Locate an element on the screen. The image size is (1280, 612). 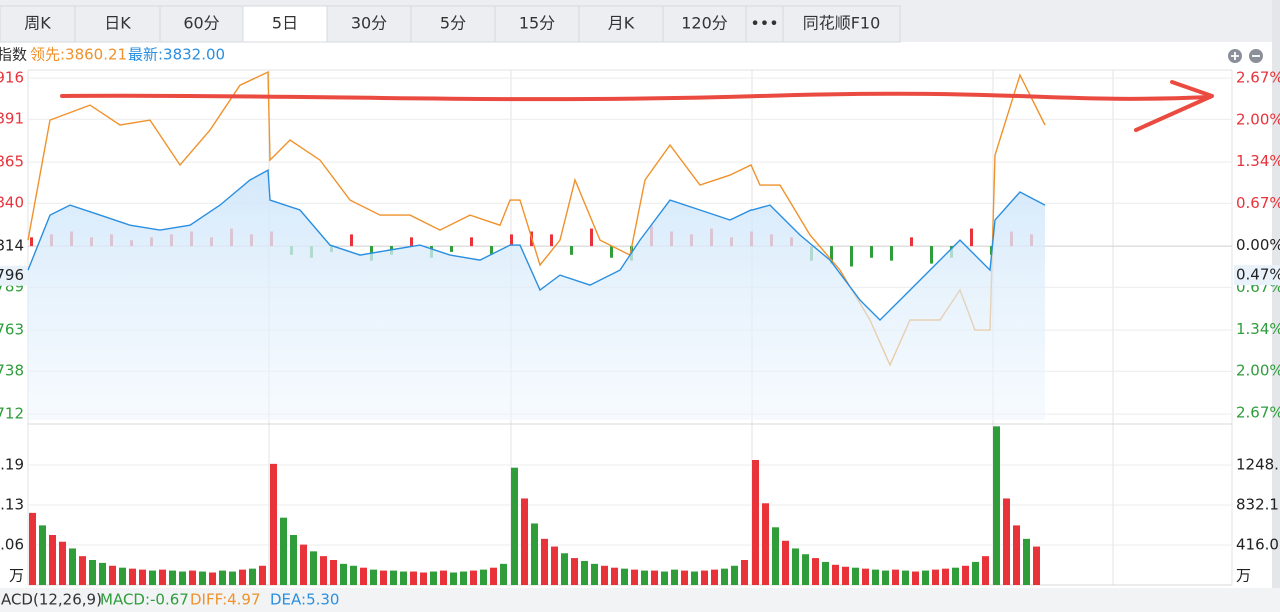
tab-label: 5日 is located at coordinates (285, 23).